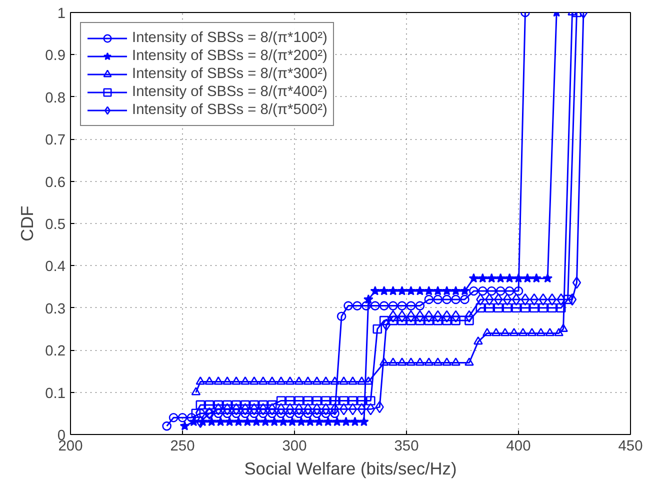 Image resolution: width=665 pixels, height=482 pixels. I want to click on y-tick-label: 0.9, so click(55, 56).